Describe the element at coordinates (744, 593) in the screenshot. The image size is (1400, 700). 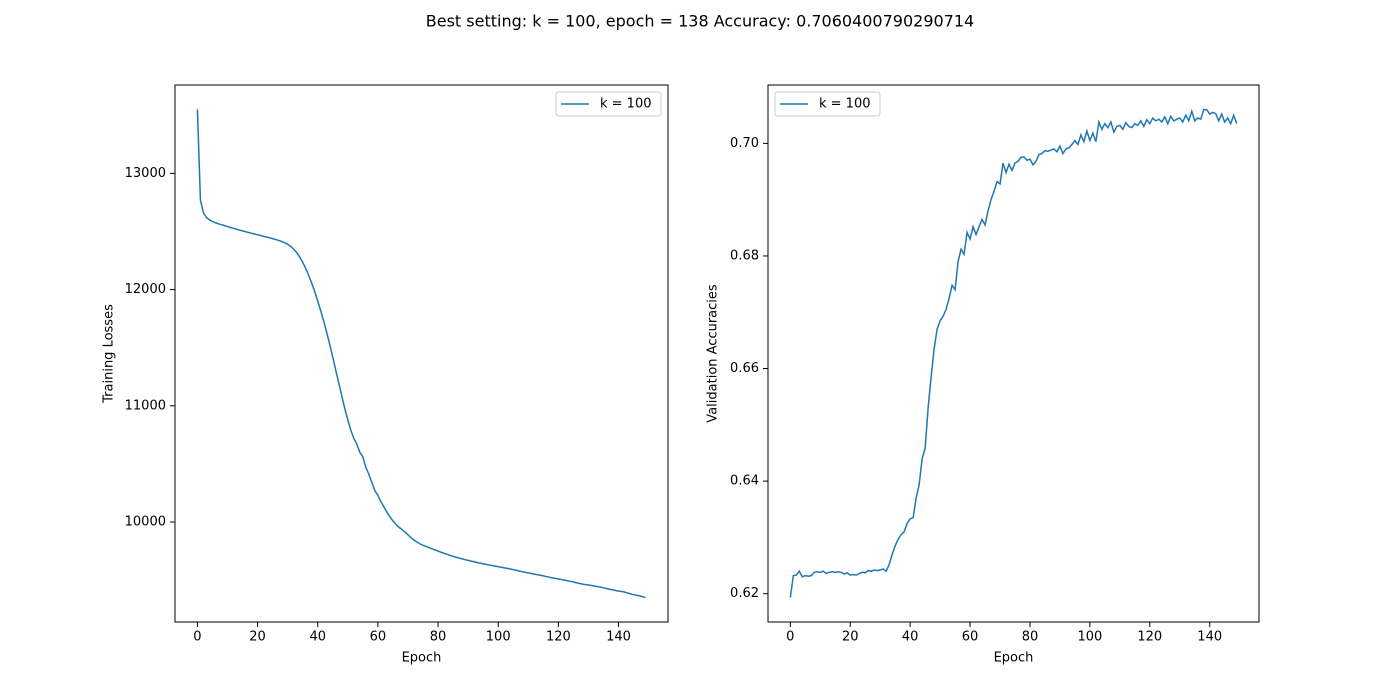
I see `y-tick-label: 0.62` at that location.